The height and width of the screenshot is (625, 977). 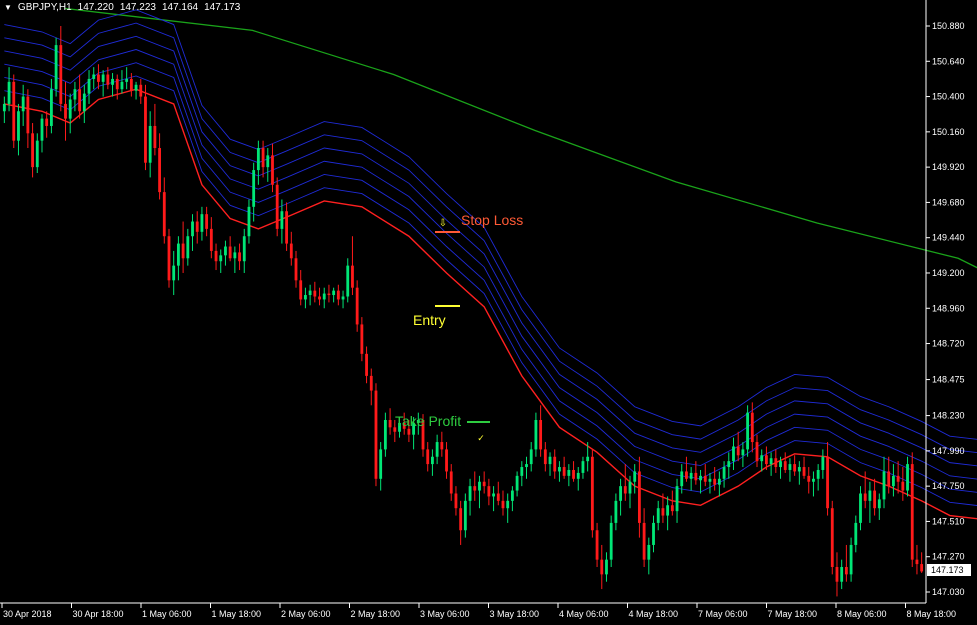 I want to click on time-tick-label: 8 May 06:00, so click(x=862, y=614).